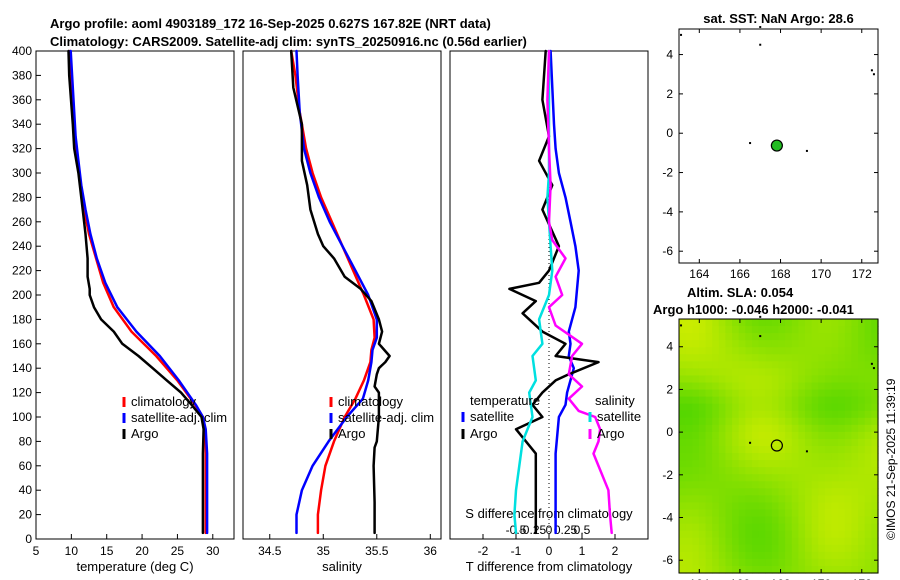 Image resolution: width=900 pixels, height=580 pixels. What do you see at coordinates (669, 389) in the screenshot?
I see `sla-map-ytick-label-2: 2` at bounding box center [669, 389].